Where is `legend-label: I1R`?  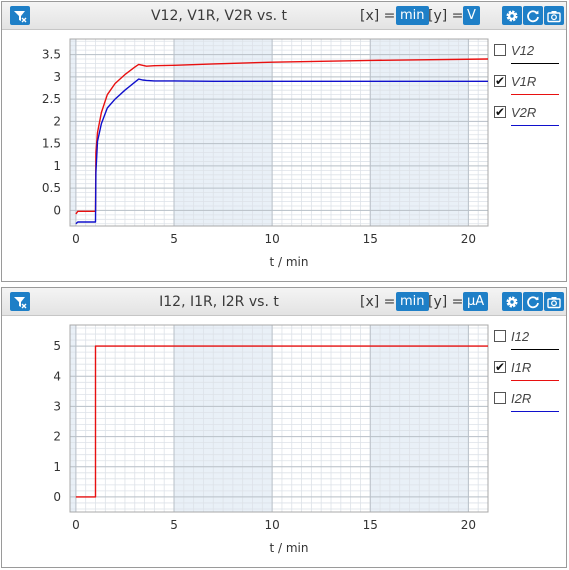
legend-label: I1R is located at coordinates (521, 367).